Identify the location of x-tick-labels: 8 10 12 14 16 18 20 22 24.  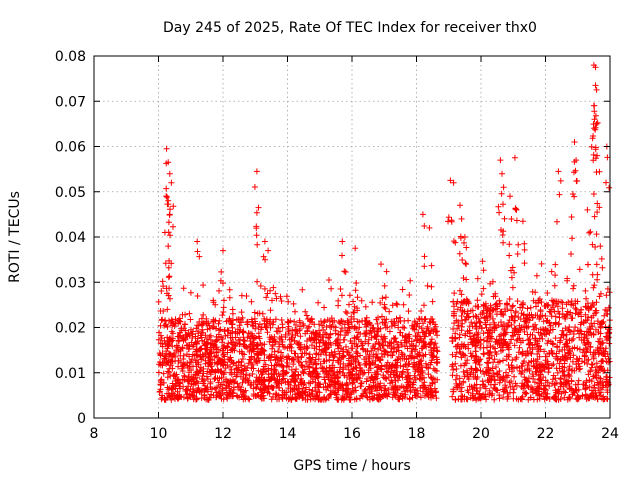
(354, 434).